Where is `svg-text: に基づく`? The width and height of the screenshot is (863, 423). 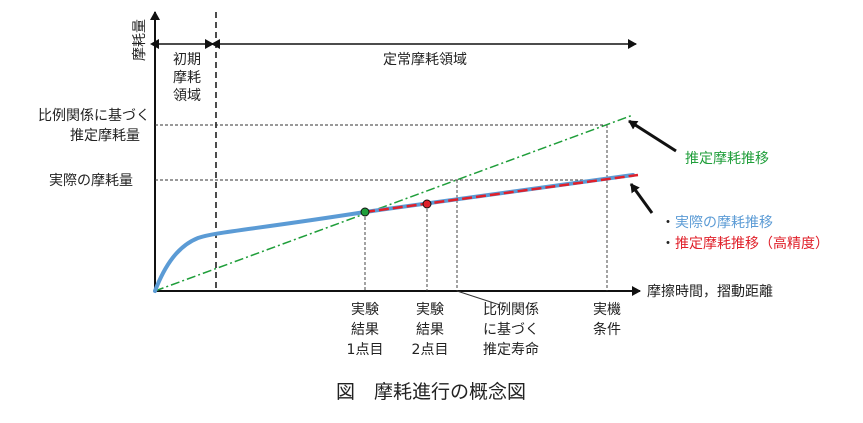 svg-text: に基づく is located at coordinates (511, 329).